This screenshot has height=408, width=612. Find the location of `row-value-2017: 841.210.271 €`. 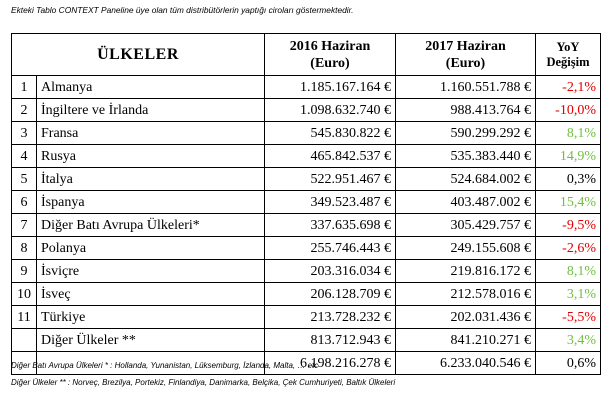

row-value-2017: 841.210.271 € is located at coordinates (465, 340).